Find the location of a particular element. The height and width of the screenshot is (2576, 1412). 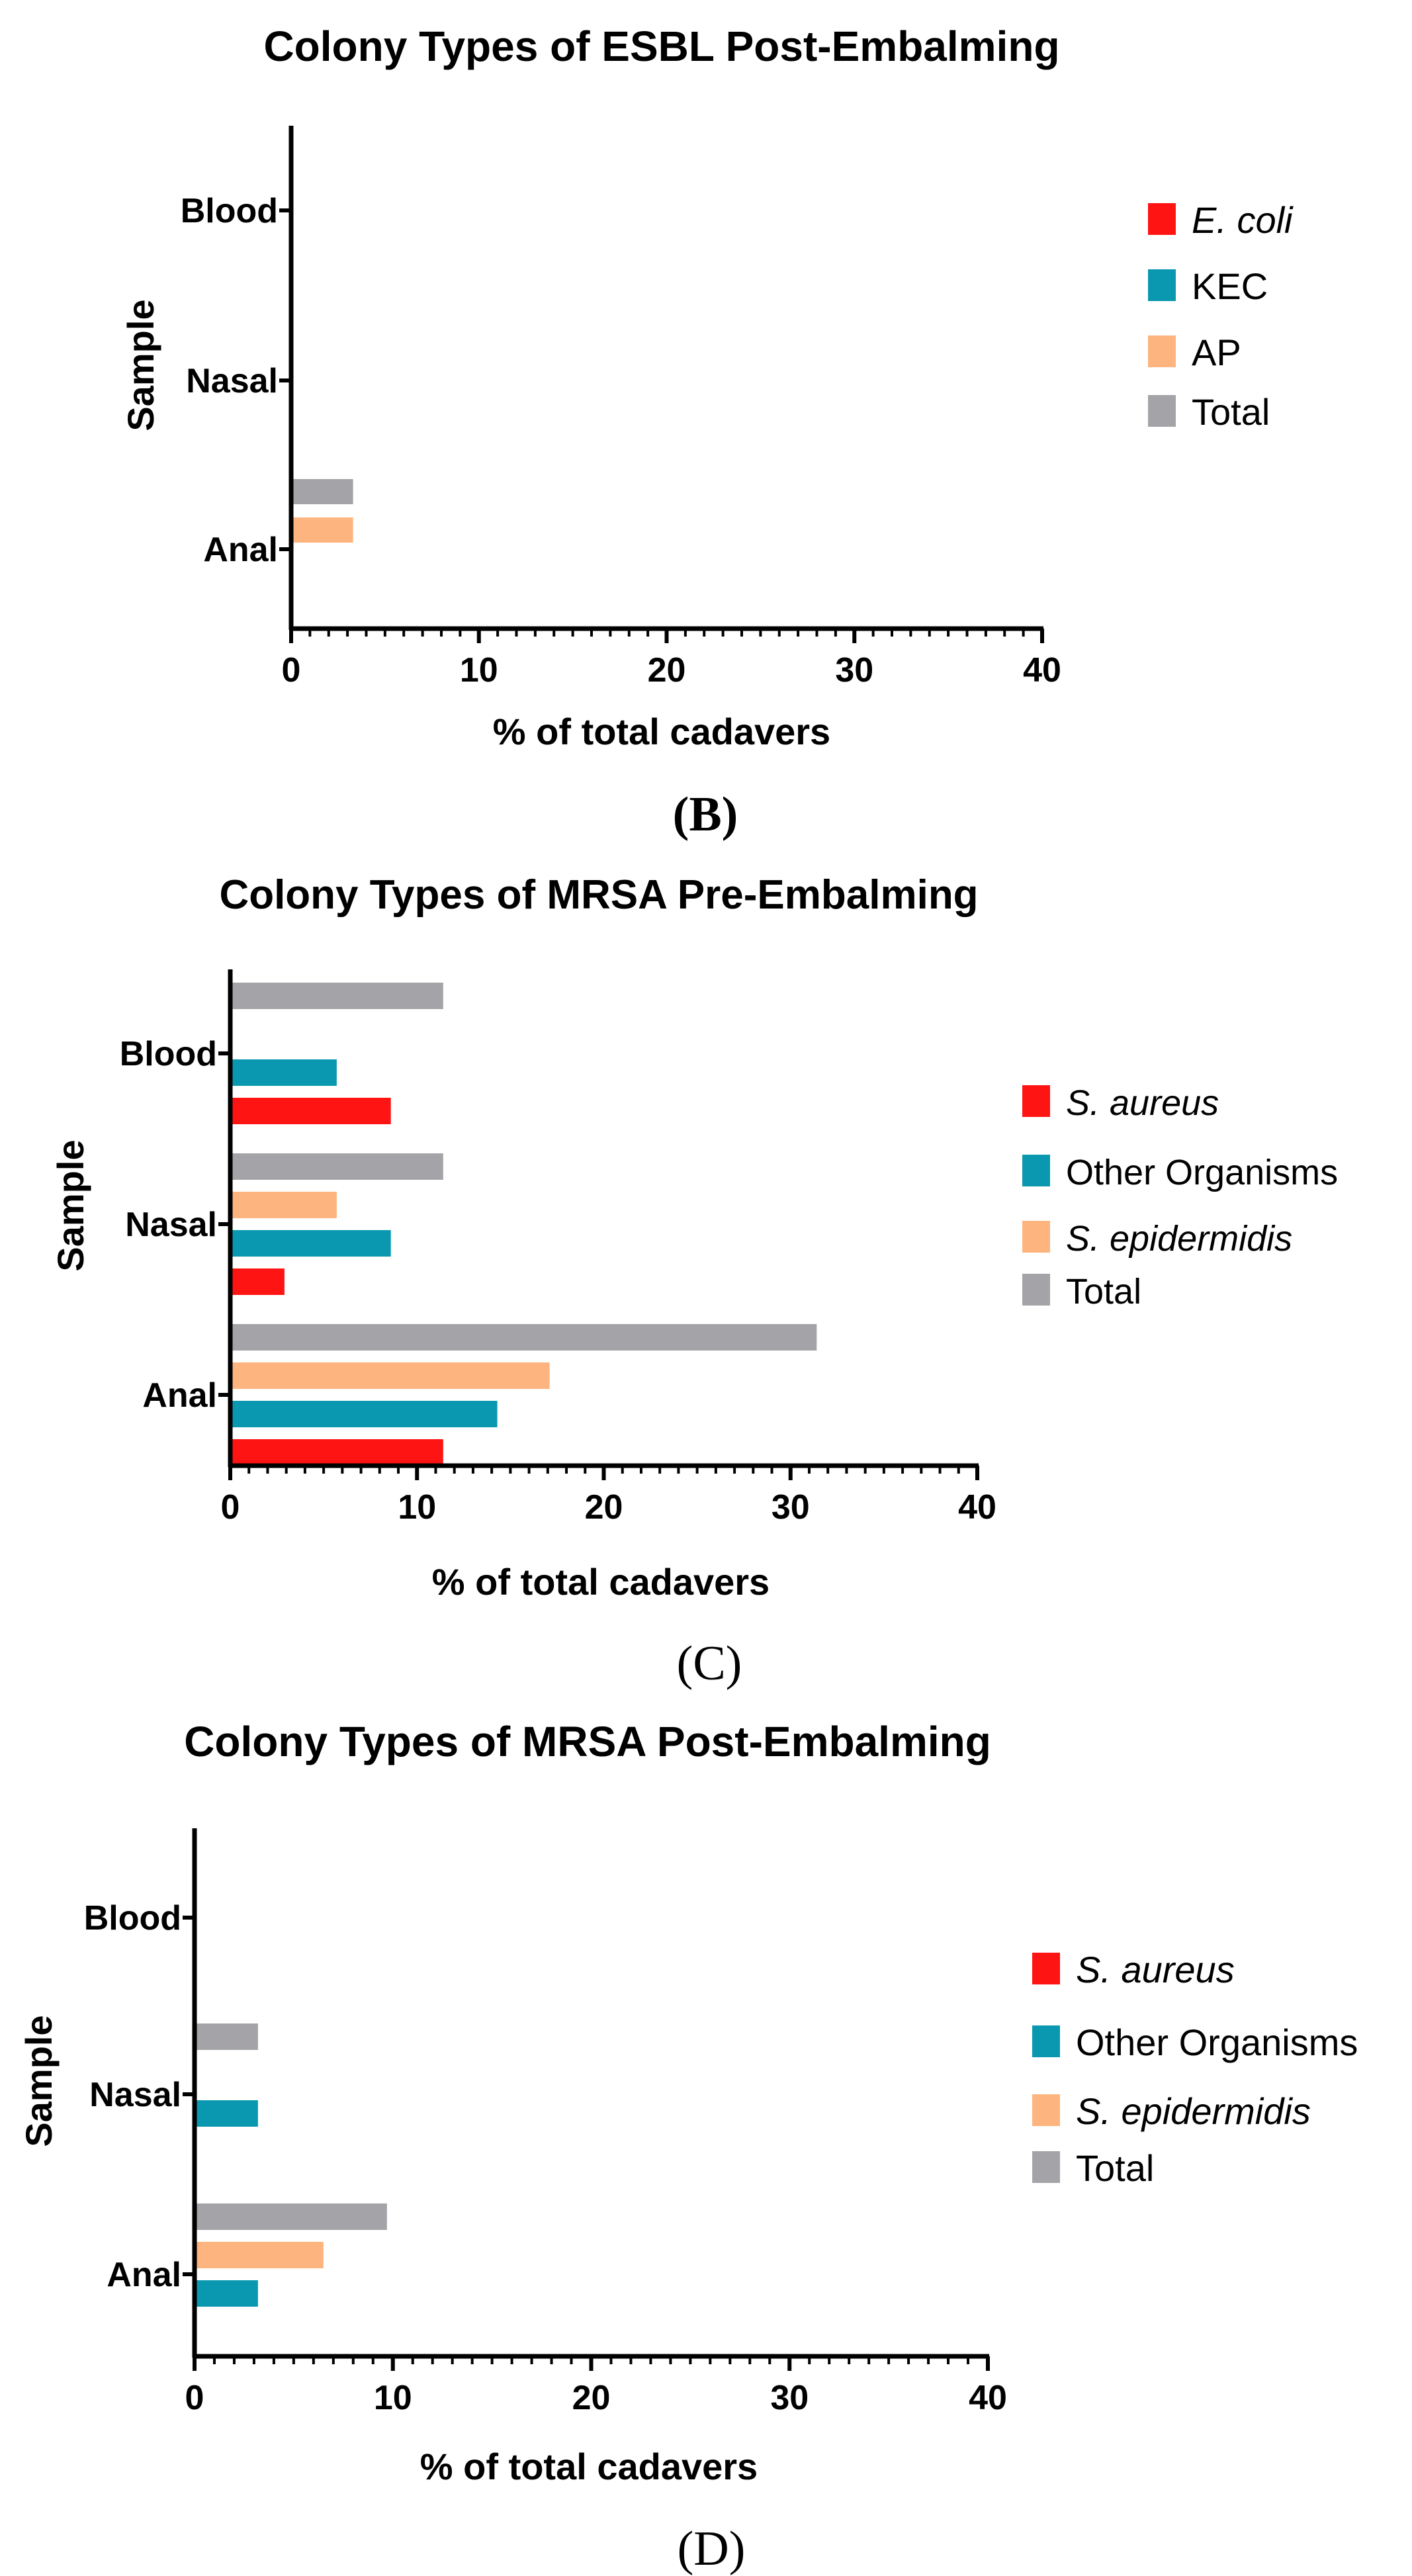

bar-blood-total is located at coordinates (336, 996).